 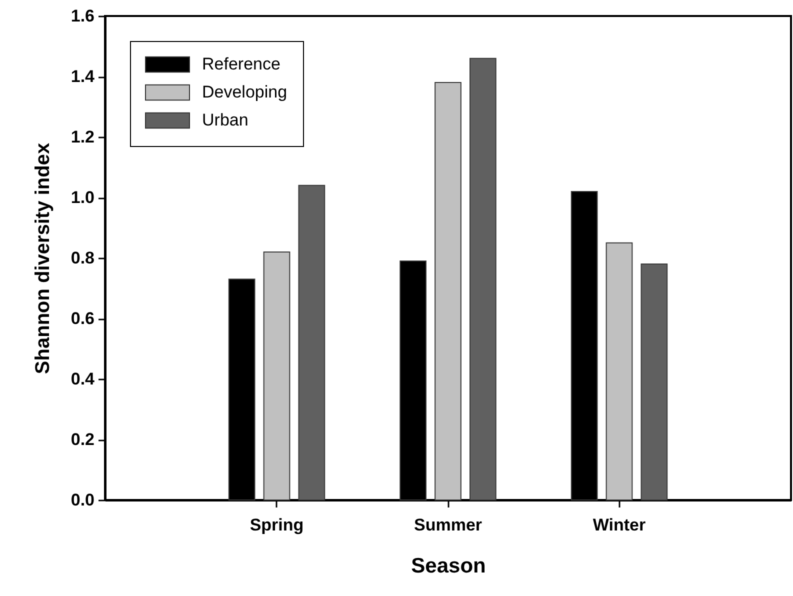 What do you see at coordinates (245, 92) in the screenshot?
I see `legend-label: Developing` at bounding box center [245, 92].